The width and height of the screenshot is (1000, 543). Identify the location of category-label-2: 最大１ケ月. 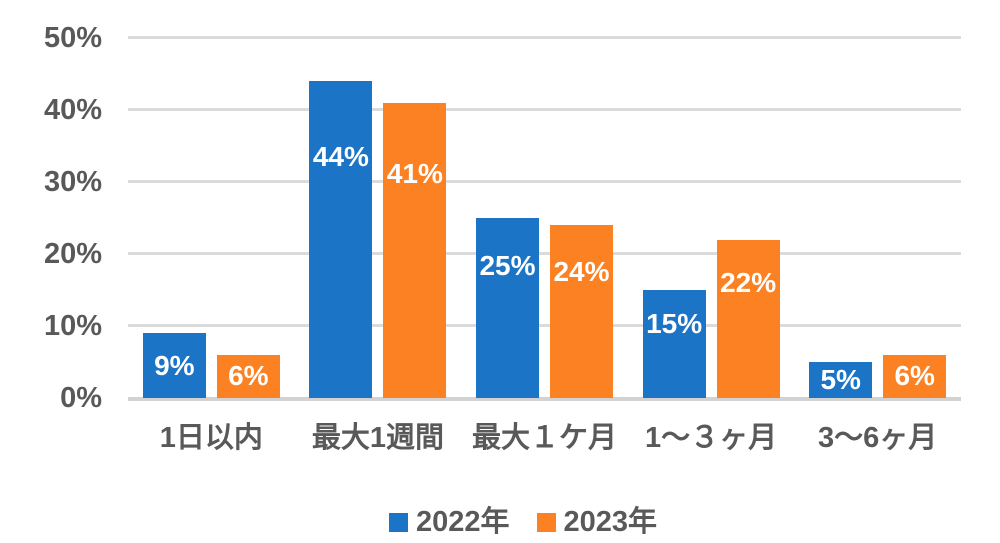
(544, 438).